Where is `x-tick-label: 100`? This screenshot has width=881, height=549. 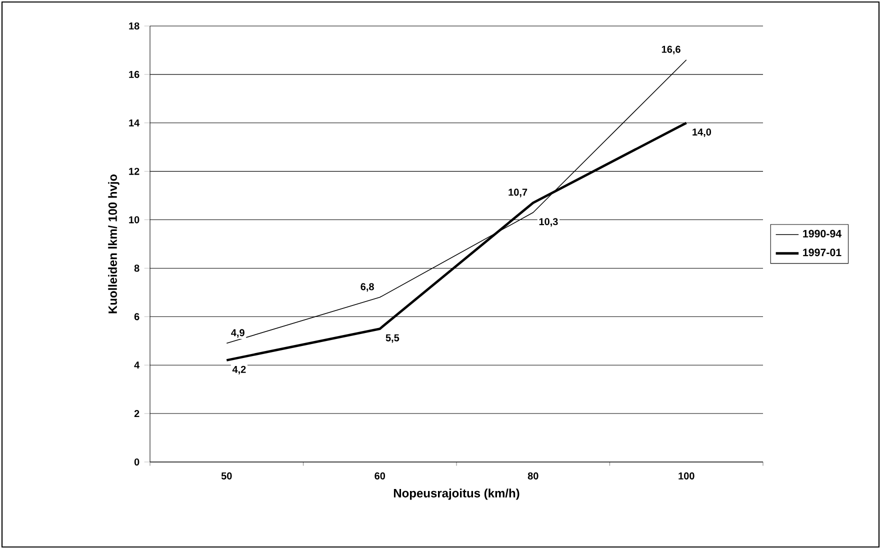 x-tick-label: 100 is located at coordinates (686, 476).